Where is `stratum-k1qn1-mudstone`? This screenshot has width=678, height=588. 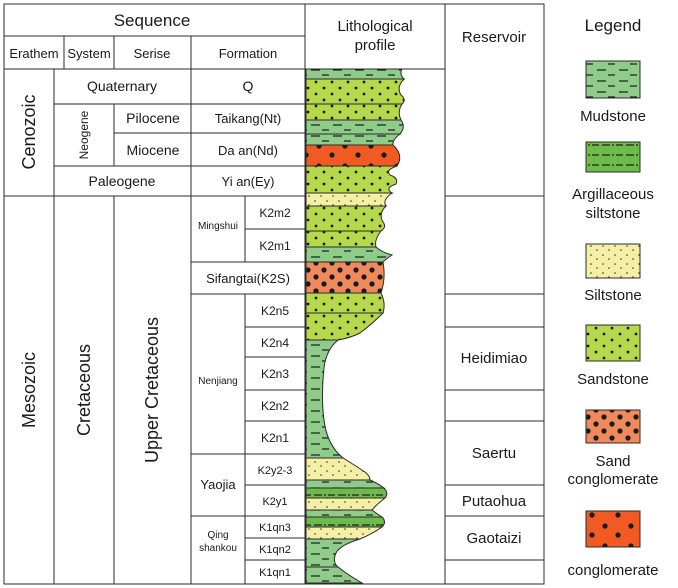
stratum-k1qn1-mudstone is located at coordinates (334, 575).